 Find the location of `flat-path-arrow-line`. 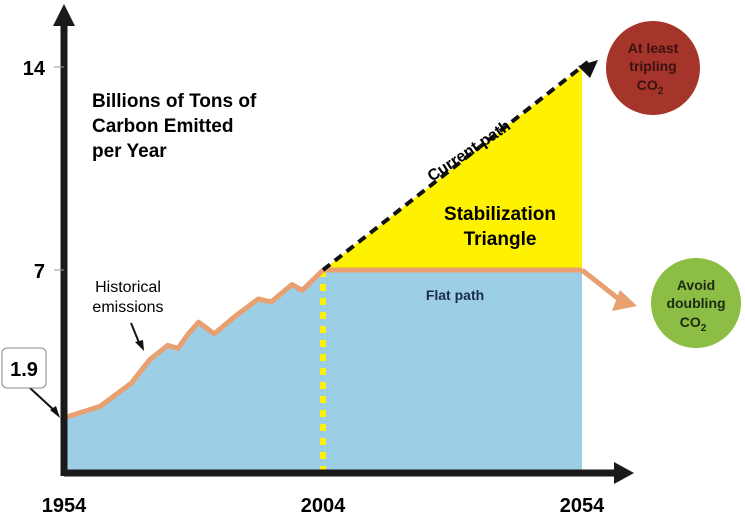

flat-path-arrow-line is located at coordinates (601, 285).